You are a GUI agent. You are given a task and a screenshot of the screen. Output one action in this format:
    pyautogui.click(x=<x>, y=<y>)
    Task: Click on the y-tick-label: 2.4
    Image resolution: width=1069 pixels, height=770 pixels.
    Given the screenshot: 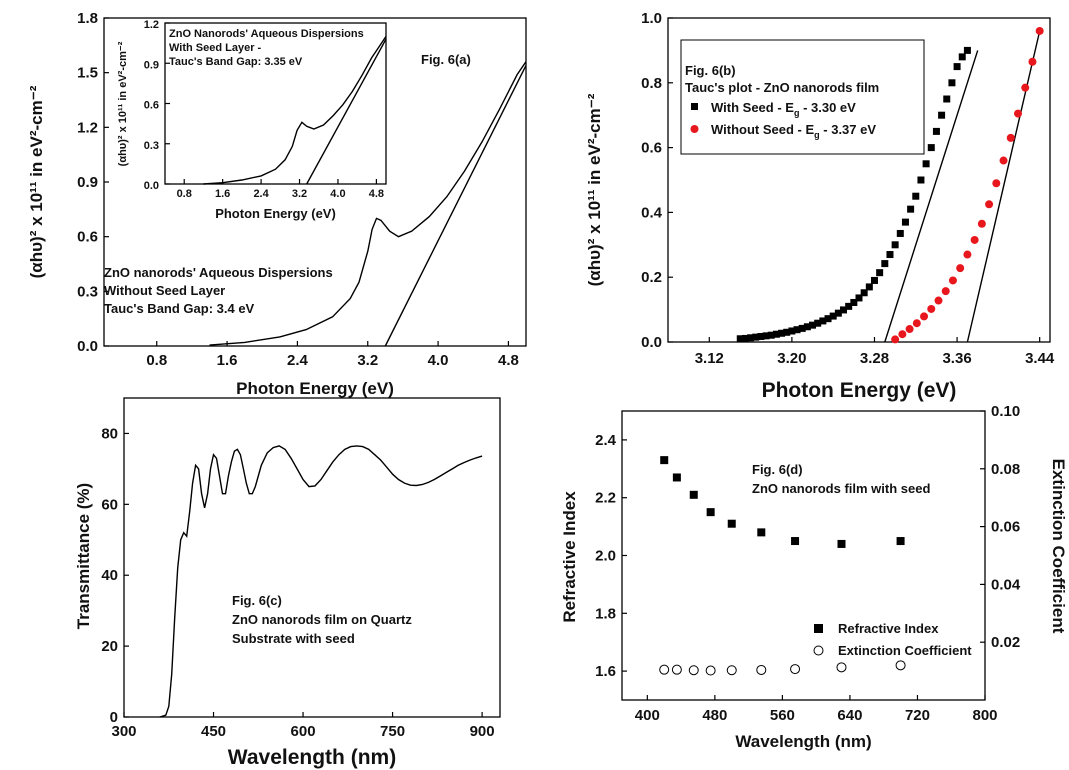 What is the action you would take?
    pyautogui.click(x=606, y=440)
    